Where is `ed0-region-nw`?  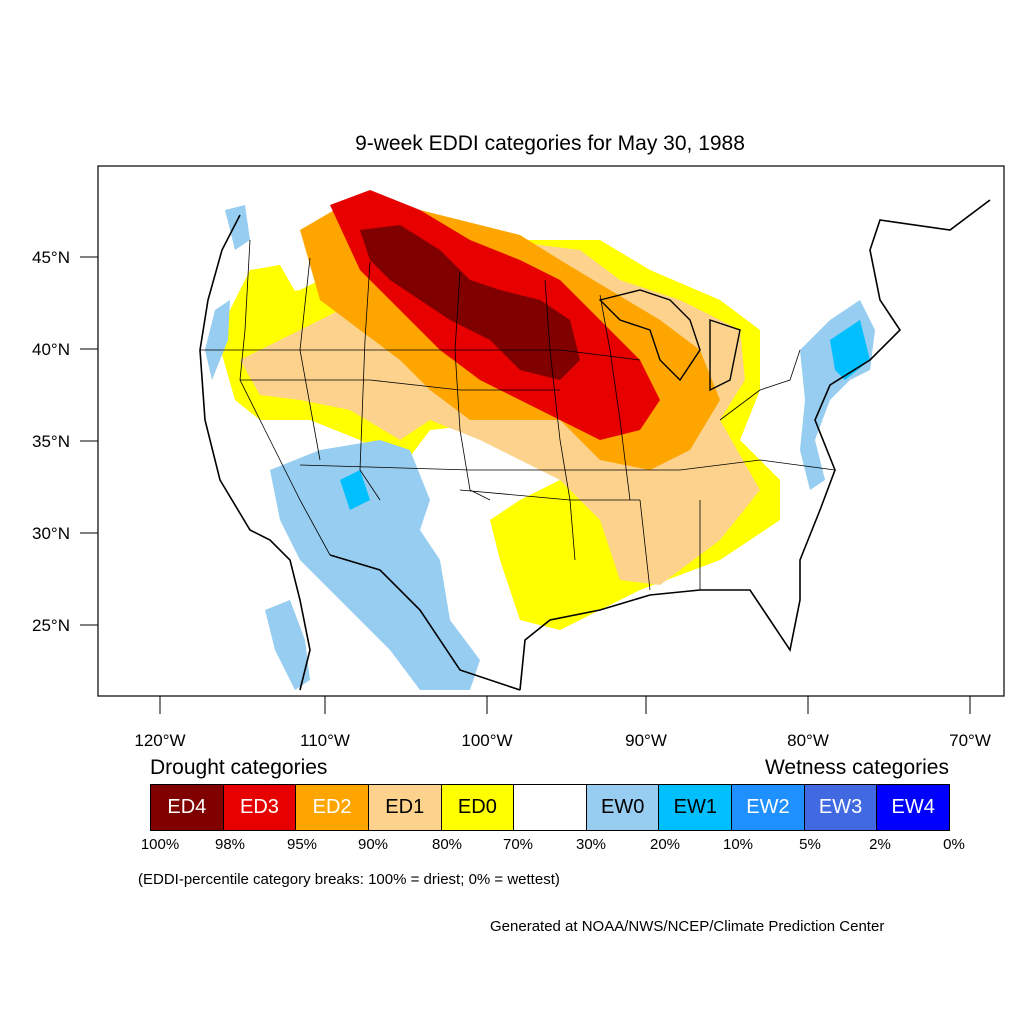 ed0-region-nw is located at coordinates (262, 305).